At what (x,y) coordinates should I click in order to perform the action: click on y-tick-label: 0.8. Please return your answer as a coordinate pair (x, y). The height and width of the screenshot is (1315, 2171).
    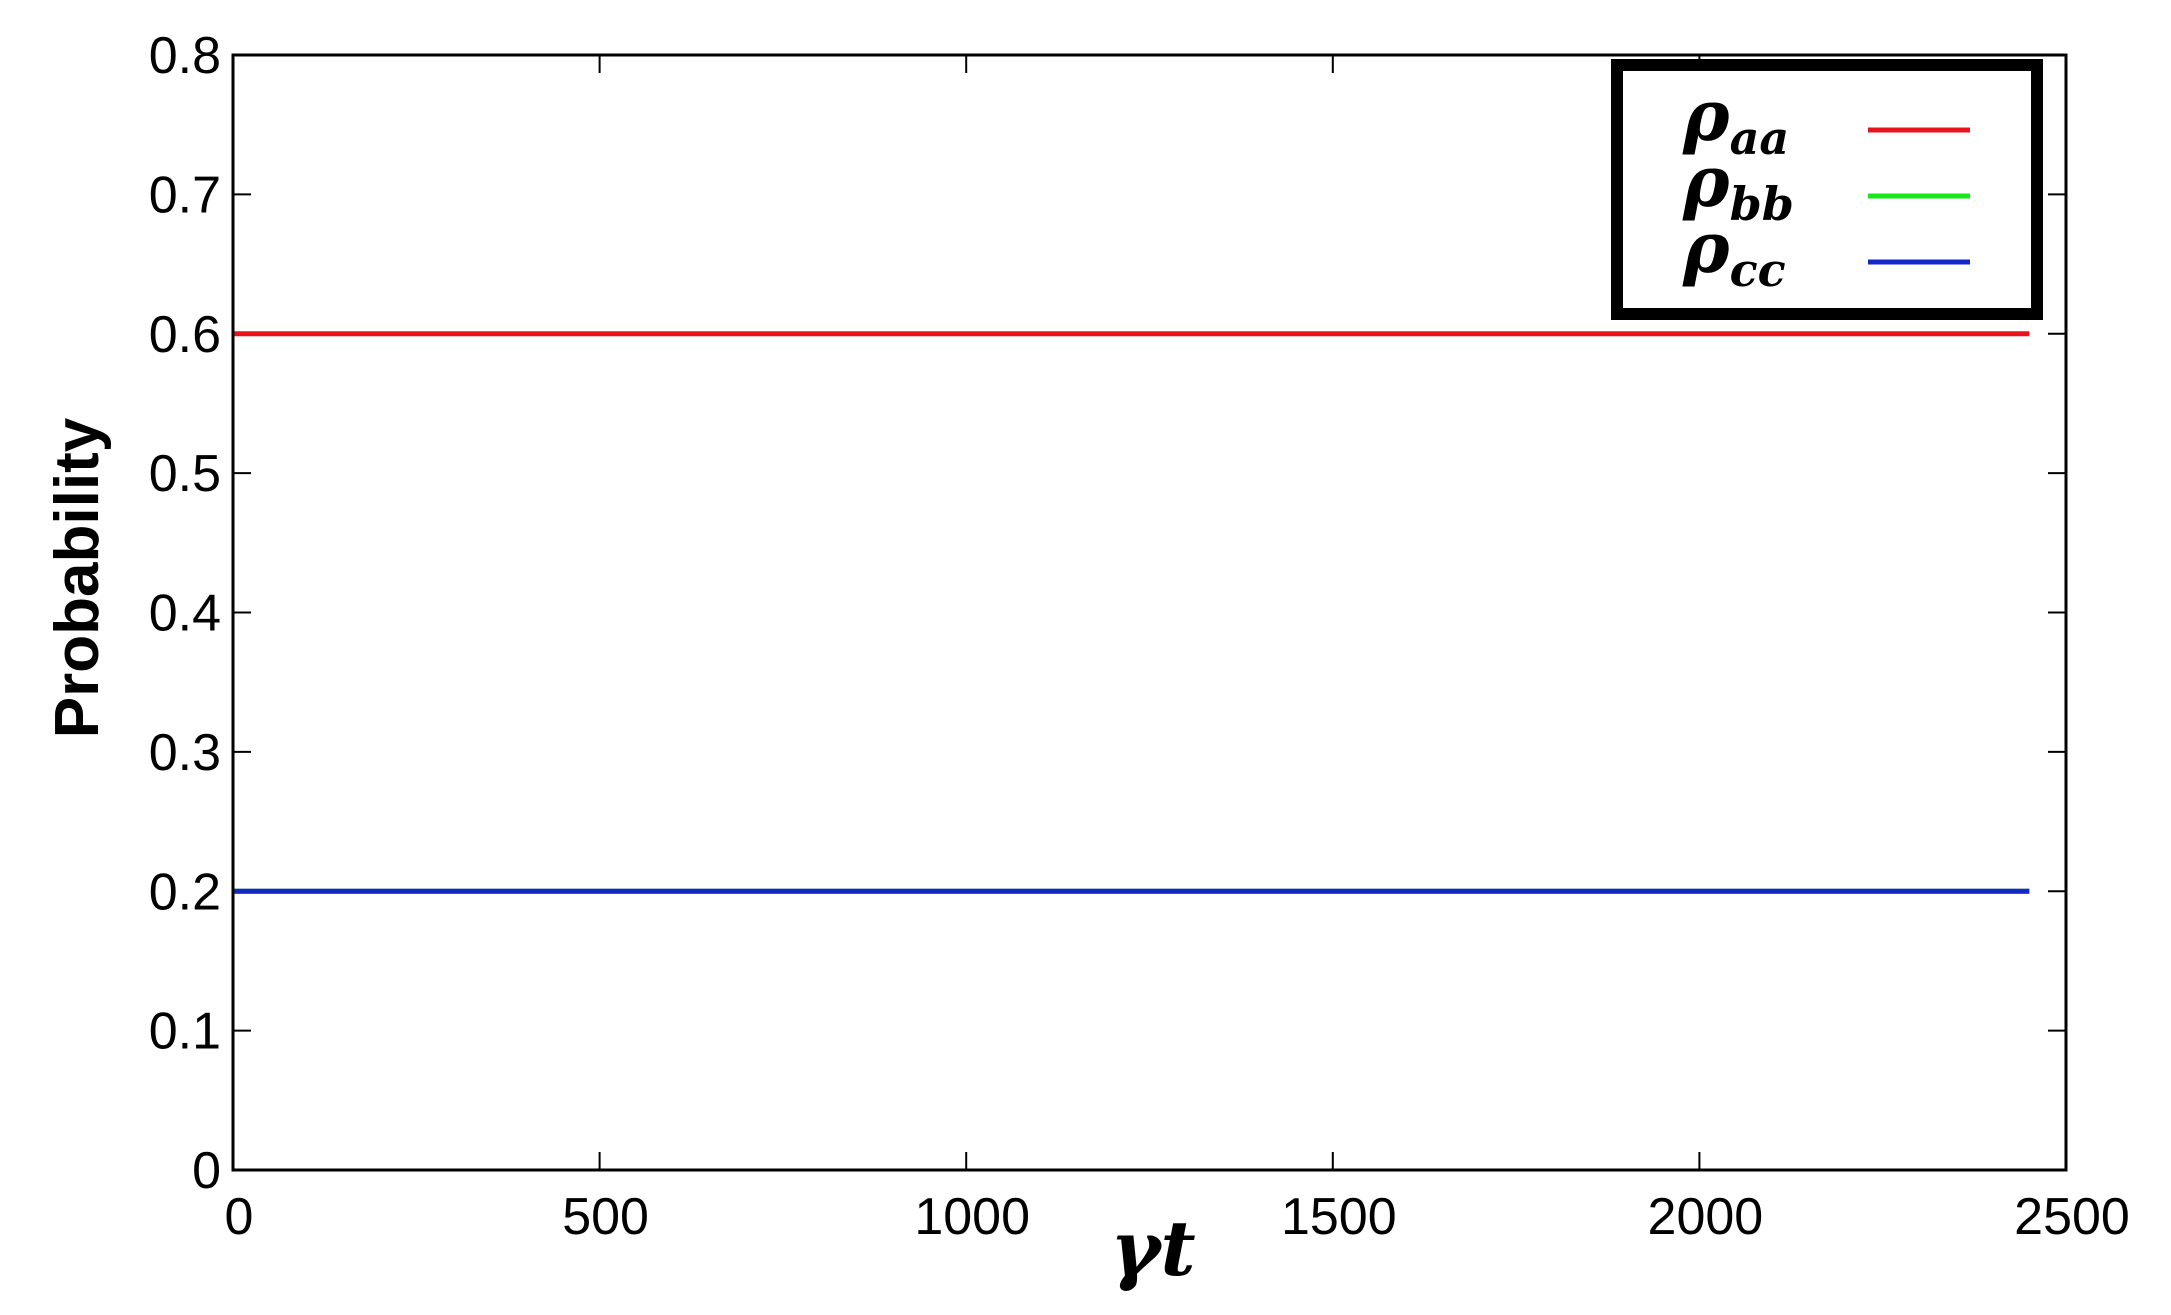
    Looking at the image, I should click on (185, 56).